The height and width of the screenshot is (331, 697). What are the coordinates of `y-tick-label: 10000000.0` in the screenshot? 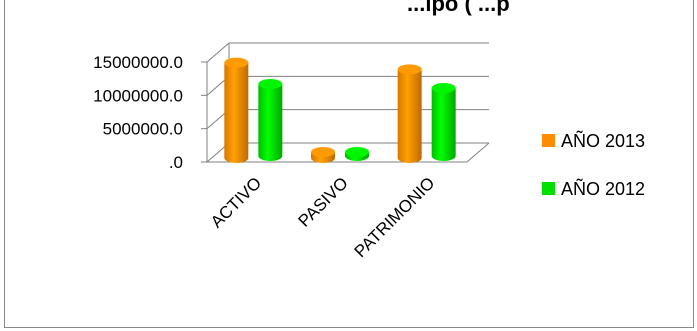 It's located at (138, 95).